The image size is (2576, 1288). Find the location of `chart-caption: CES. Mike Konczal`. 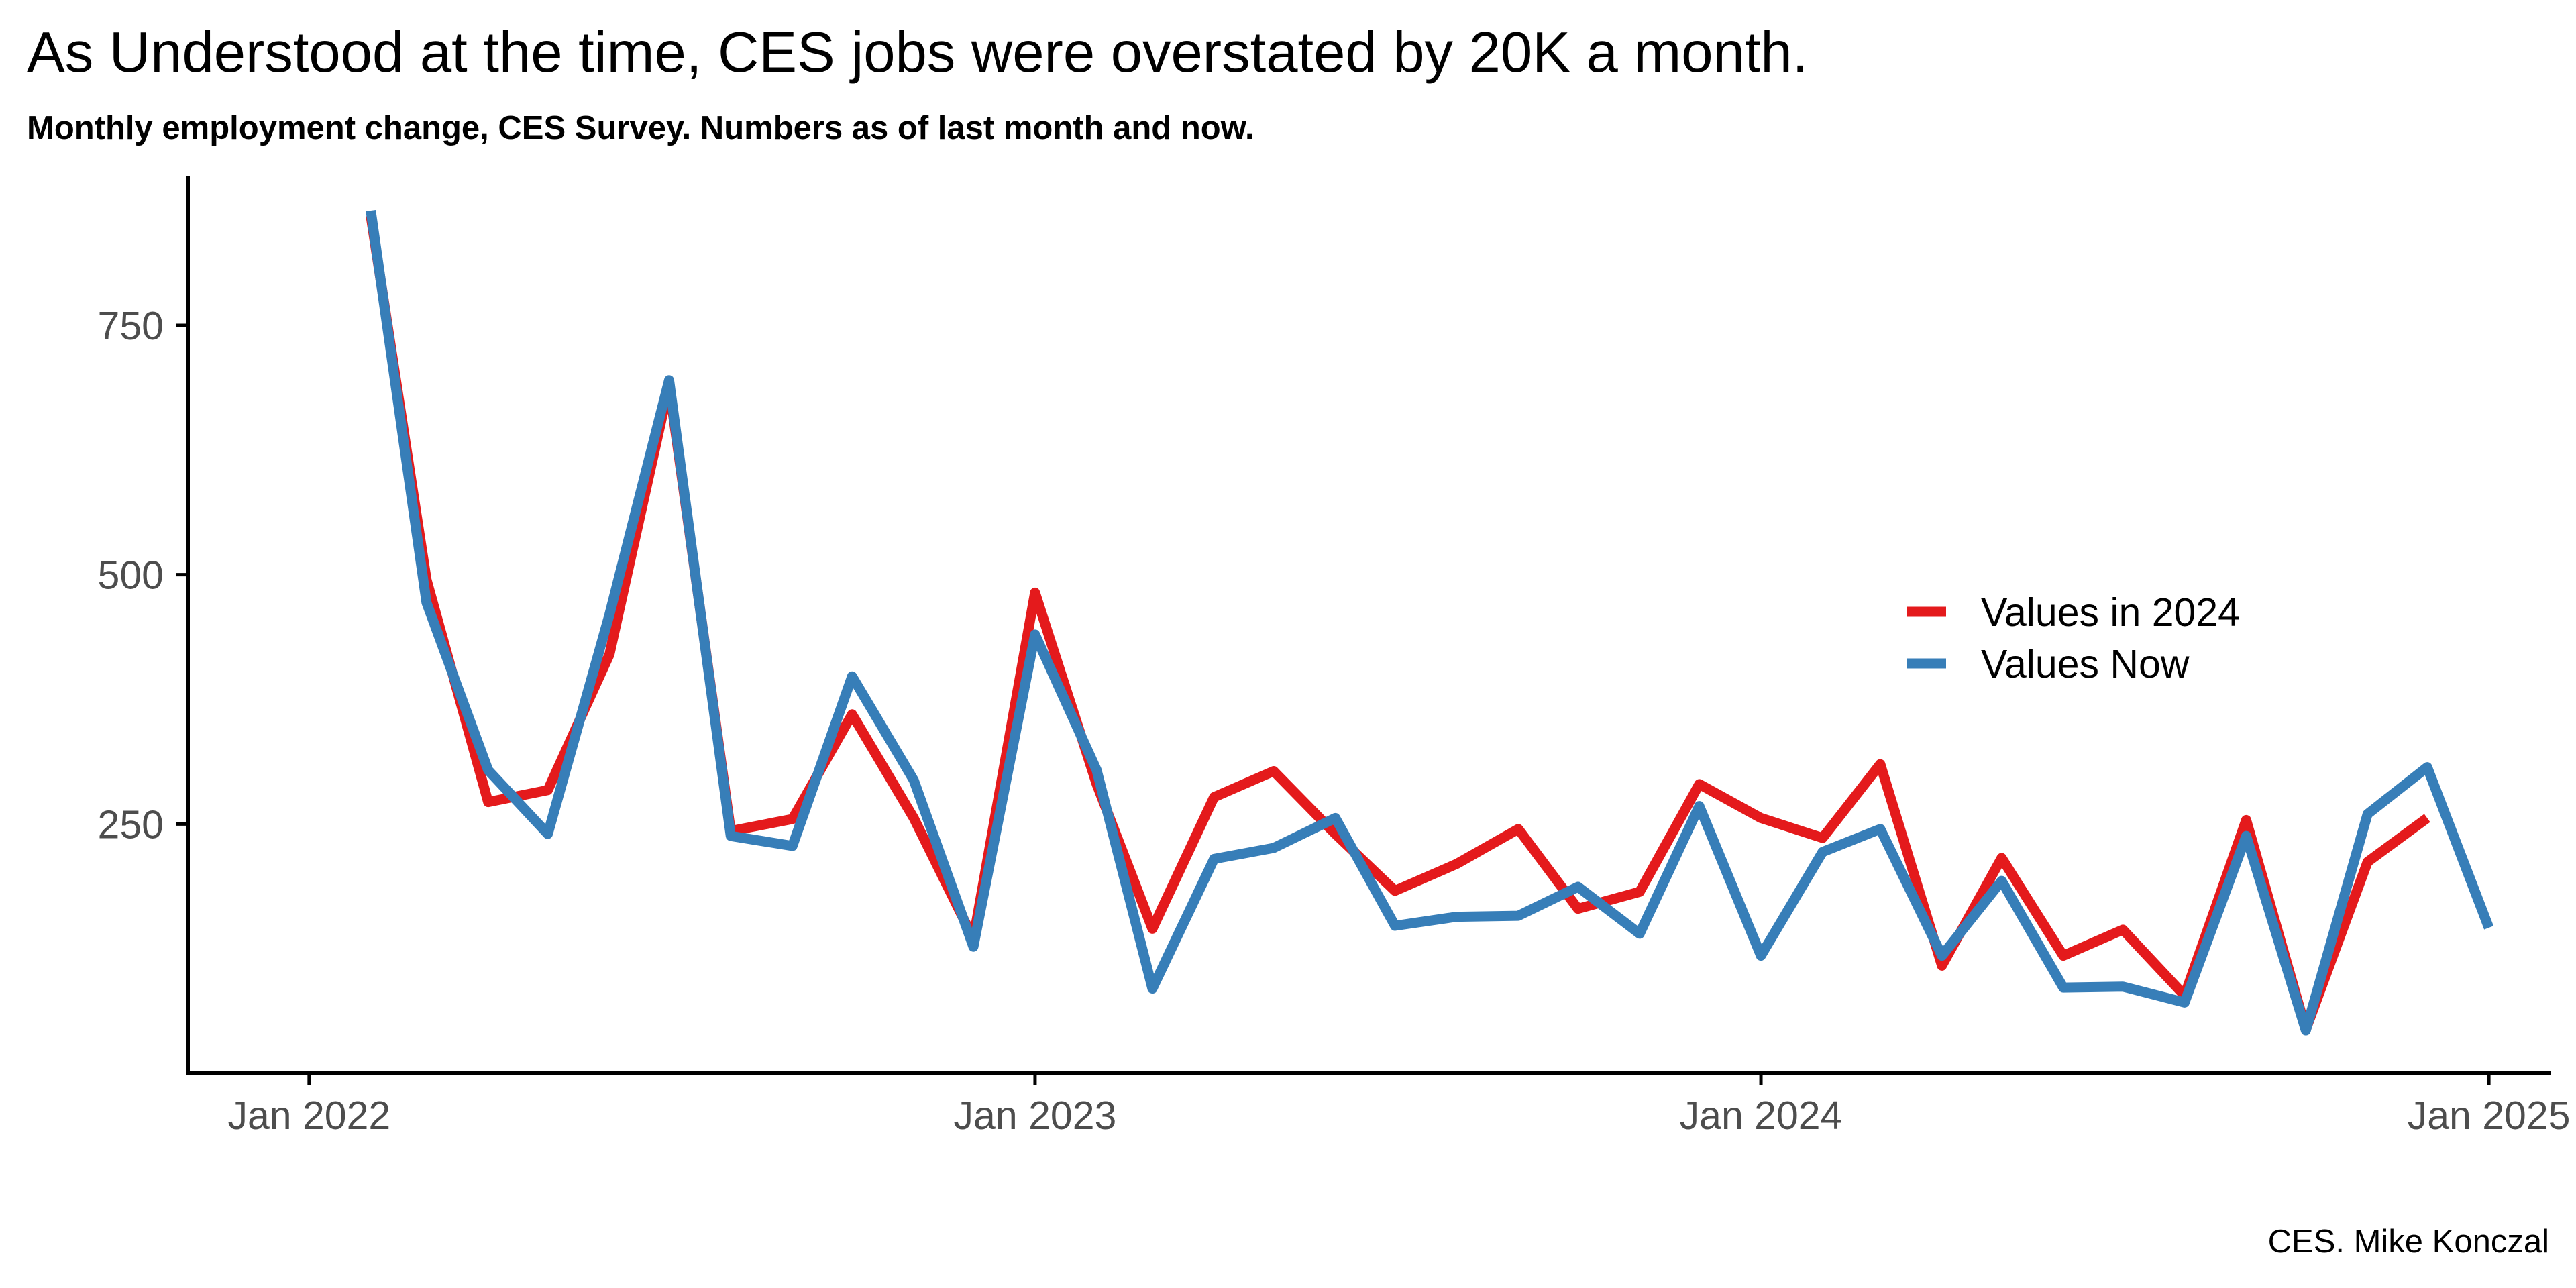

chart-caption: CES. Mike Konczal is located at coordinates (2408, 1242).